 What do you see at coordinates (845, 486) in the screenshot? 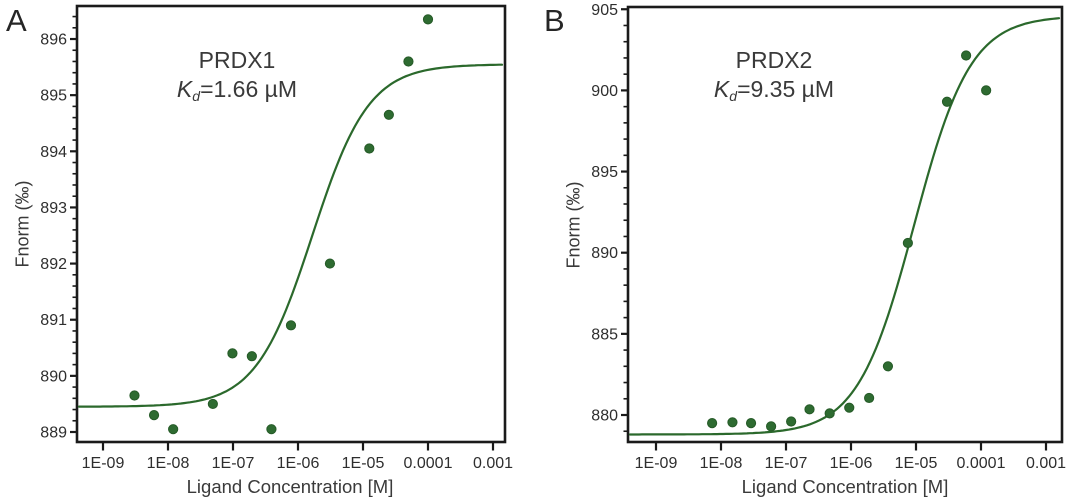
I see `panel-b-x-axis-title: Ligand Concentration [M]` at bounding box center [845, 486].